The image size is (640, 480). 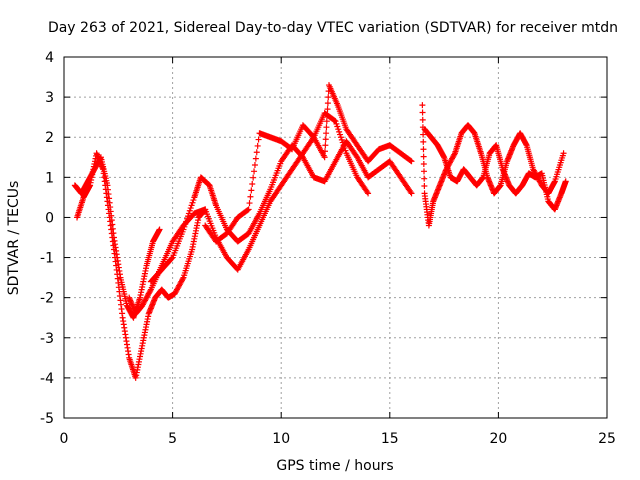 What do you see at coordinates (49, 218) in the screenshot?
I see `y-tick-label: 0` at bounding box center [49, 218].